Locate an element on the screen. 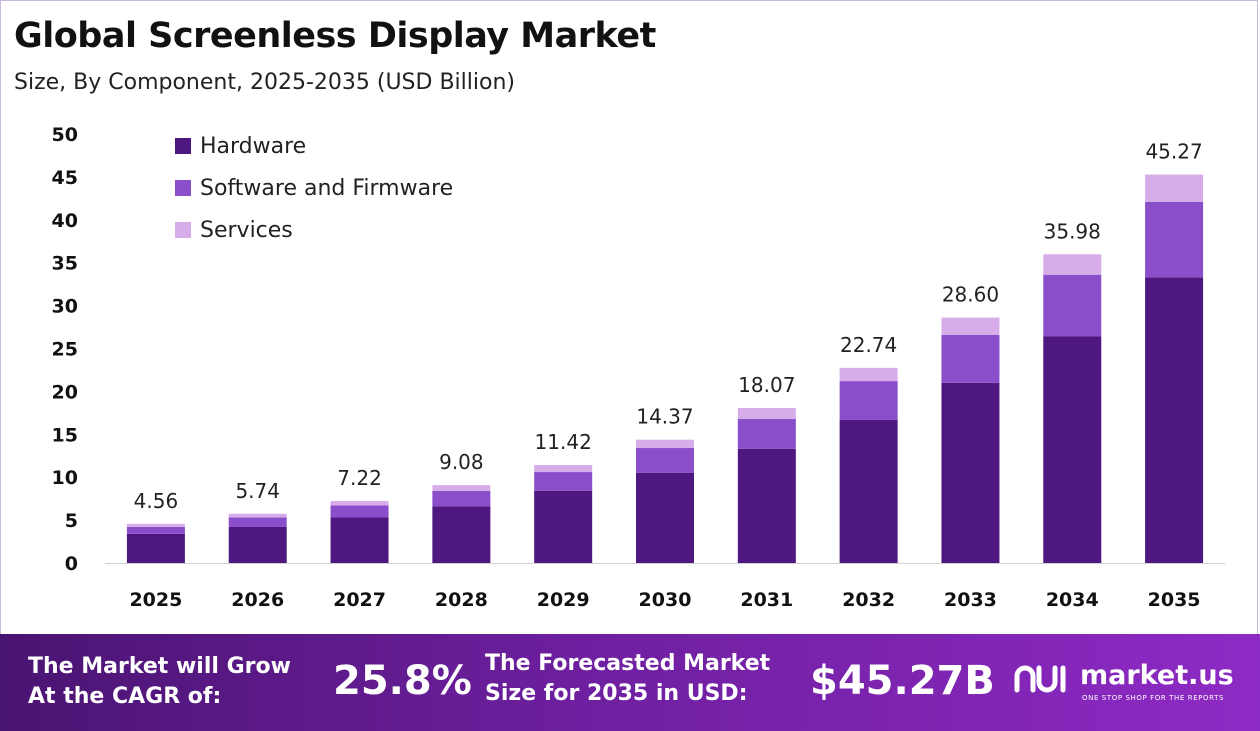 The image size is (1260, 731). bar-segment-hardware-2035 is located at coordinates (1174, 420).